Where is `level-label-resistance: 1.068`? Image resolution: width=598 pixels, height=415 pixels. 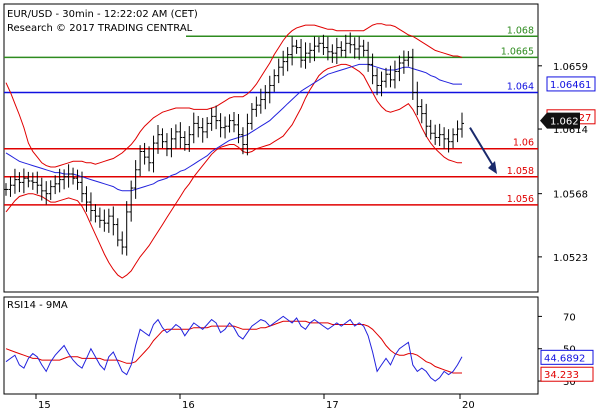
level-label-resistance: 1.068 is located at coordinates (520, 30).